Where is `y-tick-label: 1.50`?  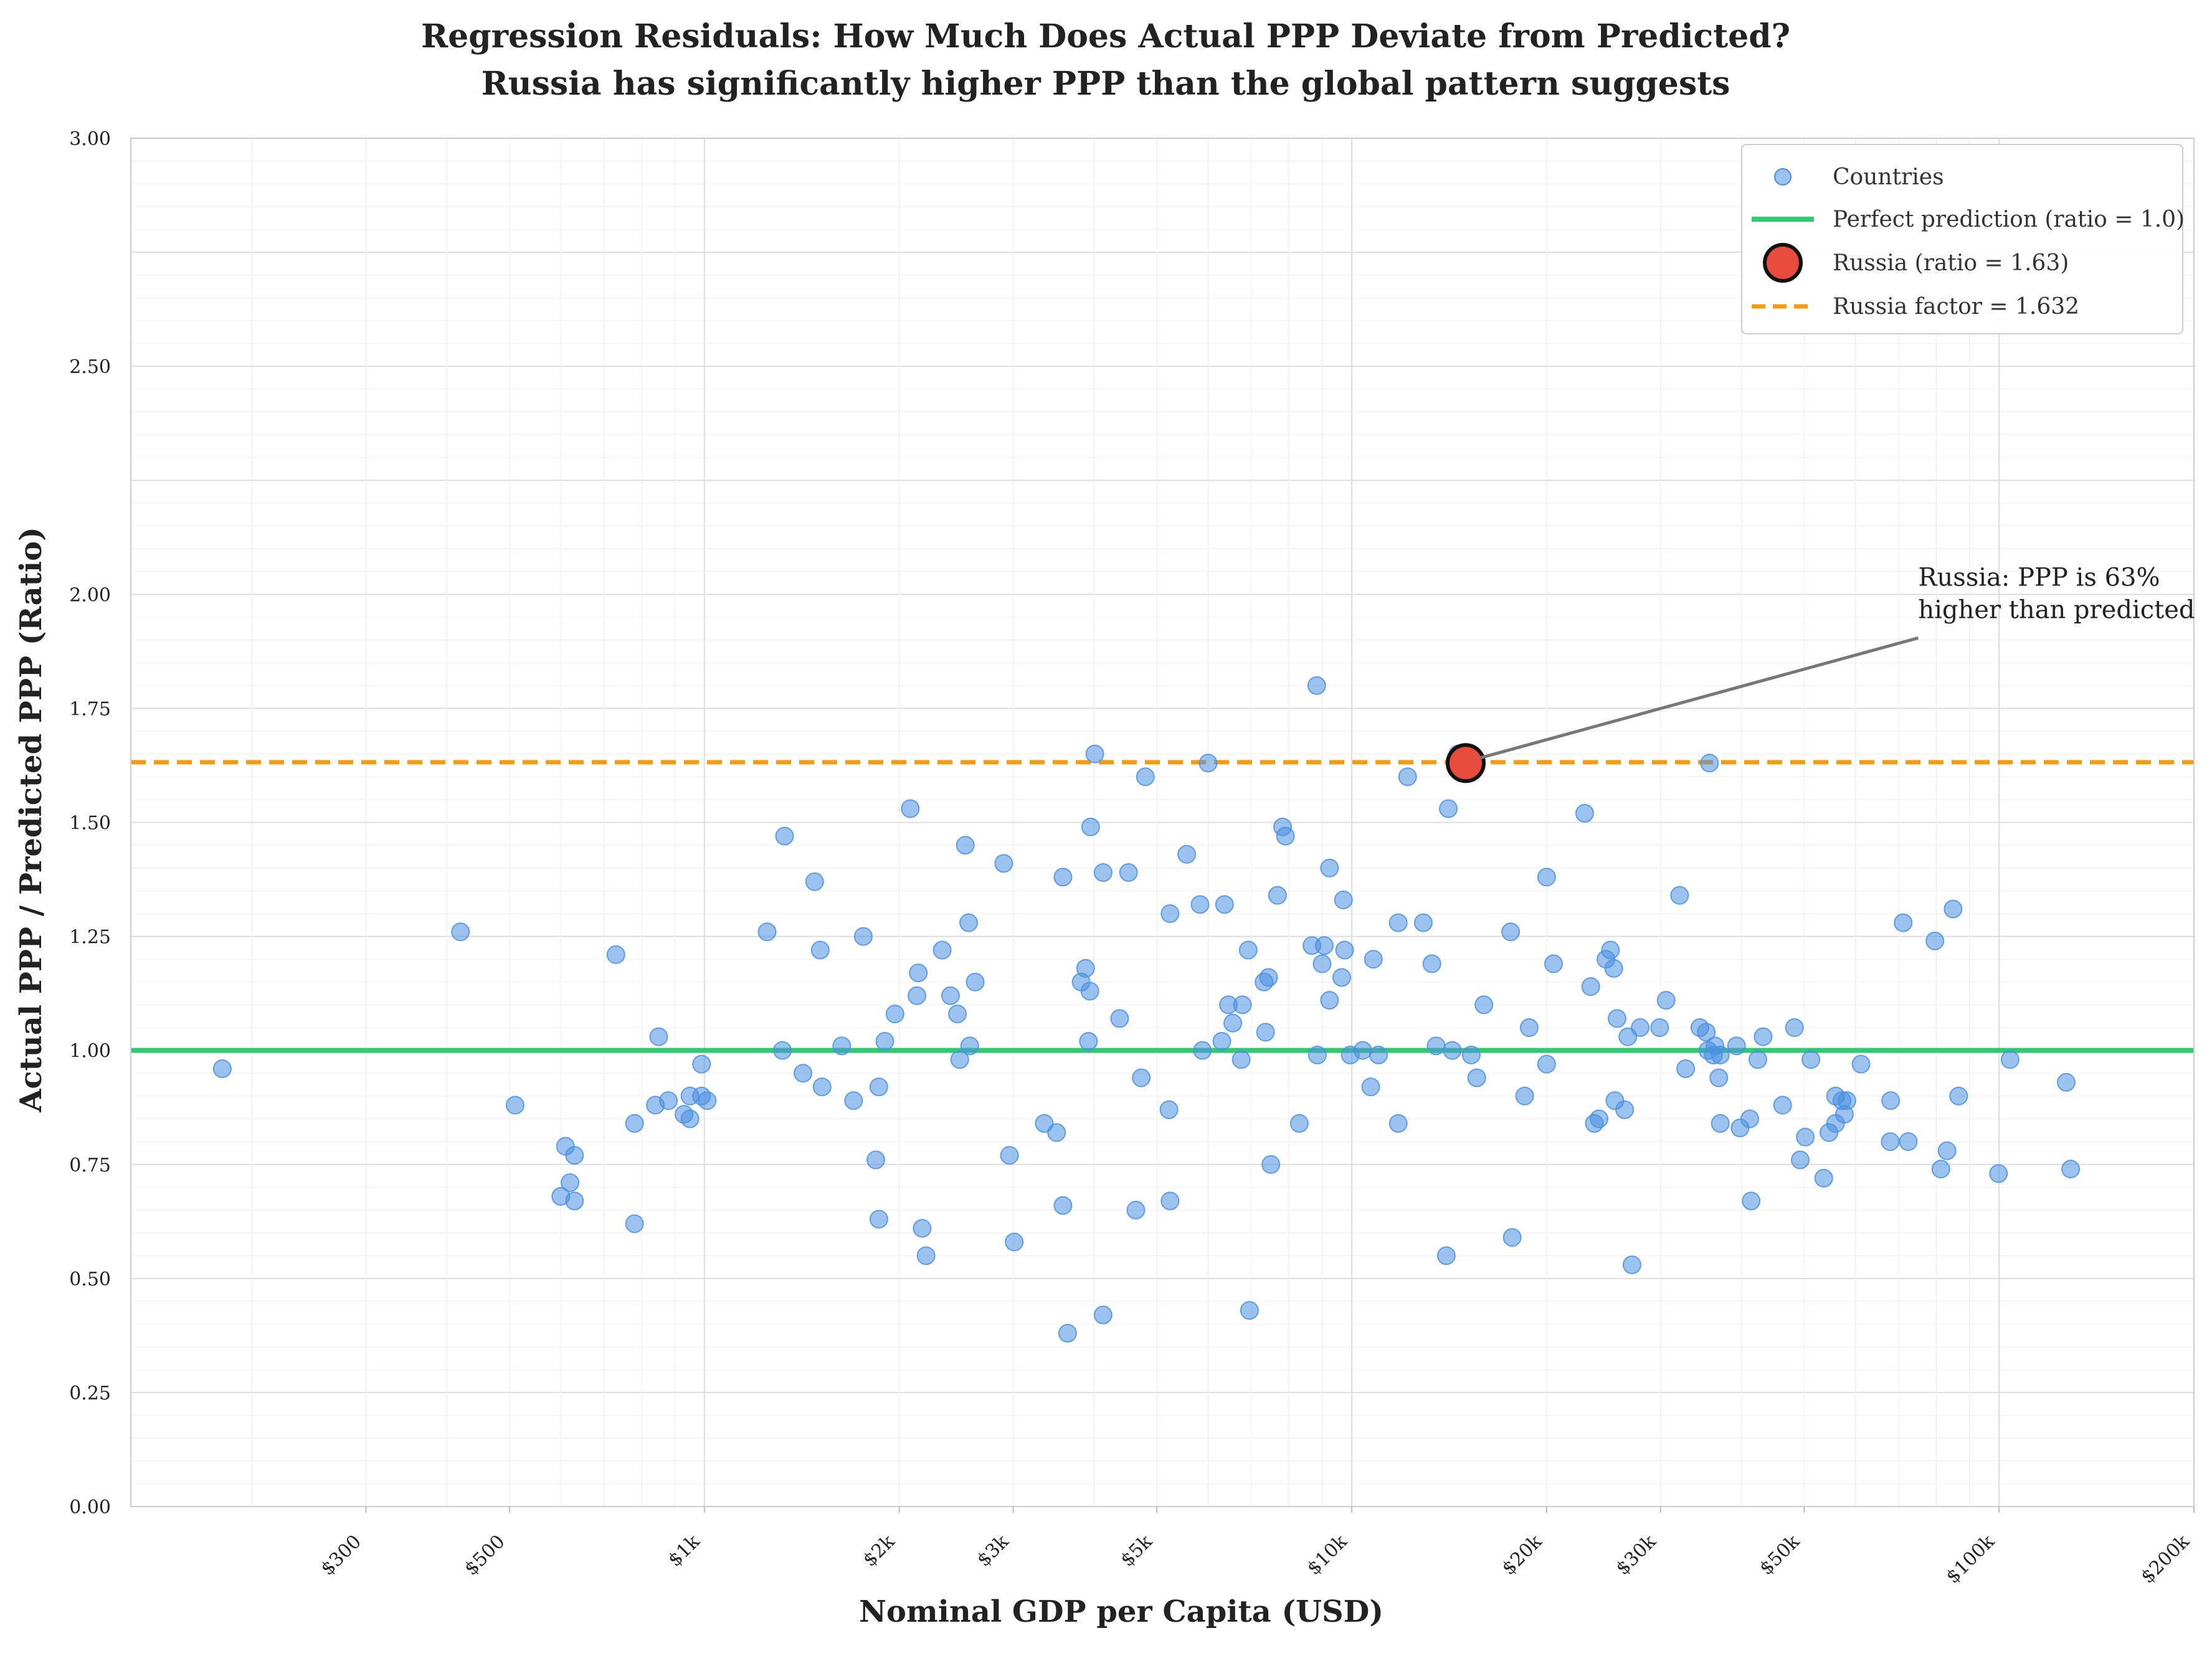
y-tick-label: 1.50 is located at coordinates (90, 824).